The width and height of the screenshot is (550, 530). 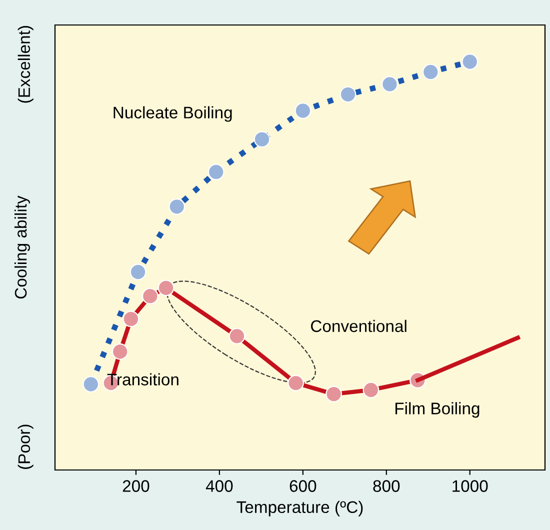 What do you see at coordinates (136, 486) in the screenshot?
I see `x-tick-label: 200` at bounding box center [136, 486].